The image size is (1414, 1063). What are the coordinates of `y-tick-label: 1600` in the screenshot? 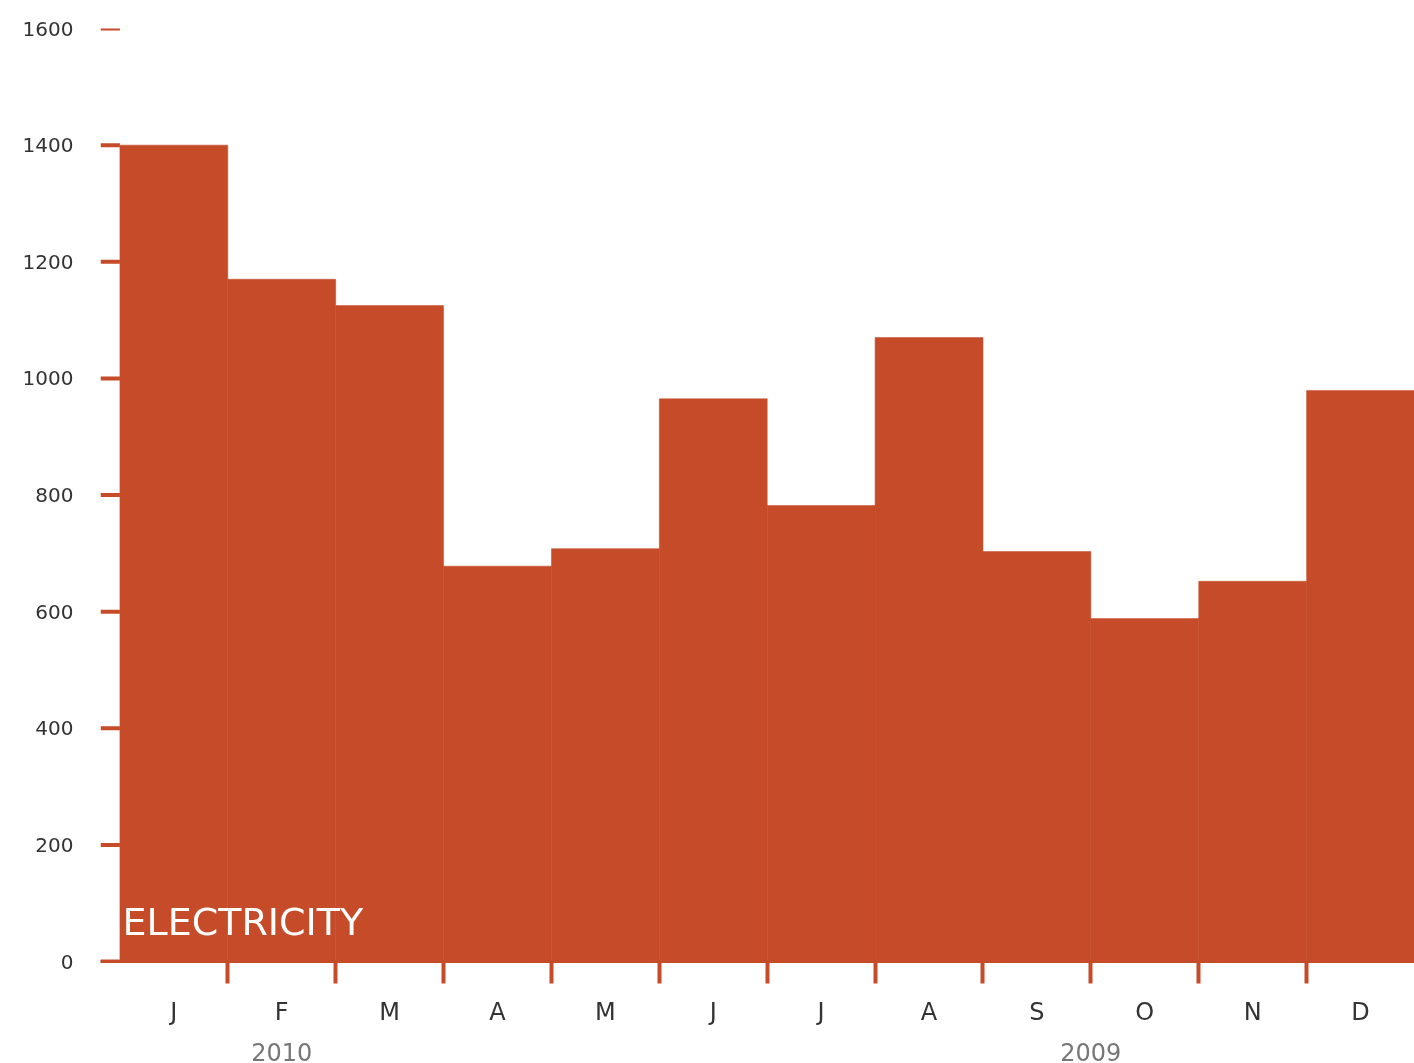 It's located at (48, 28).